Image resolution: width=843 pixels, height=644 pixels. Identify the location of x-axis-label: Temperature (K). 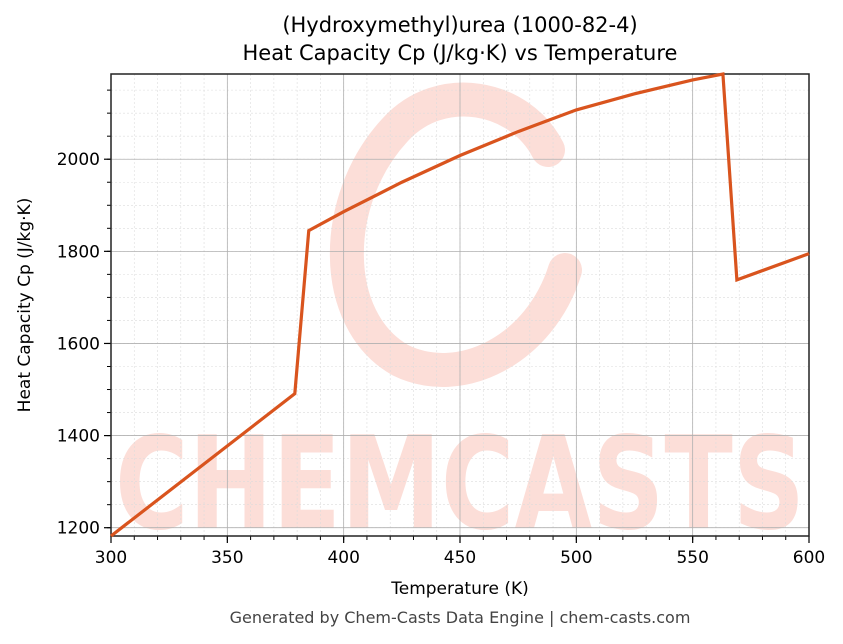
(459, 589).